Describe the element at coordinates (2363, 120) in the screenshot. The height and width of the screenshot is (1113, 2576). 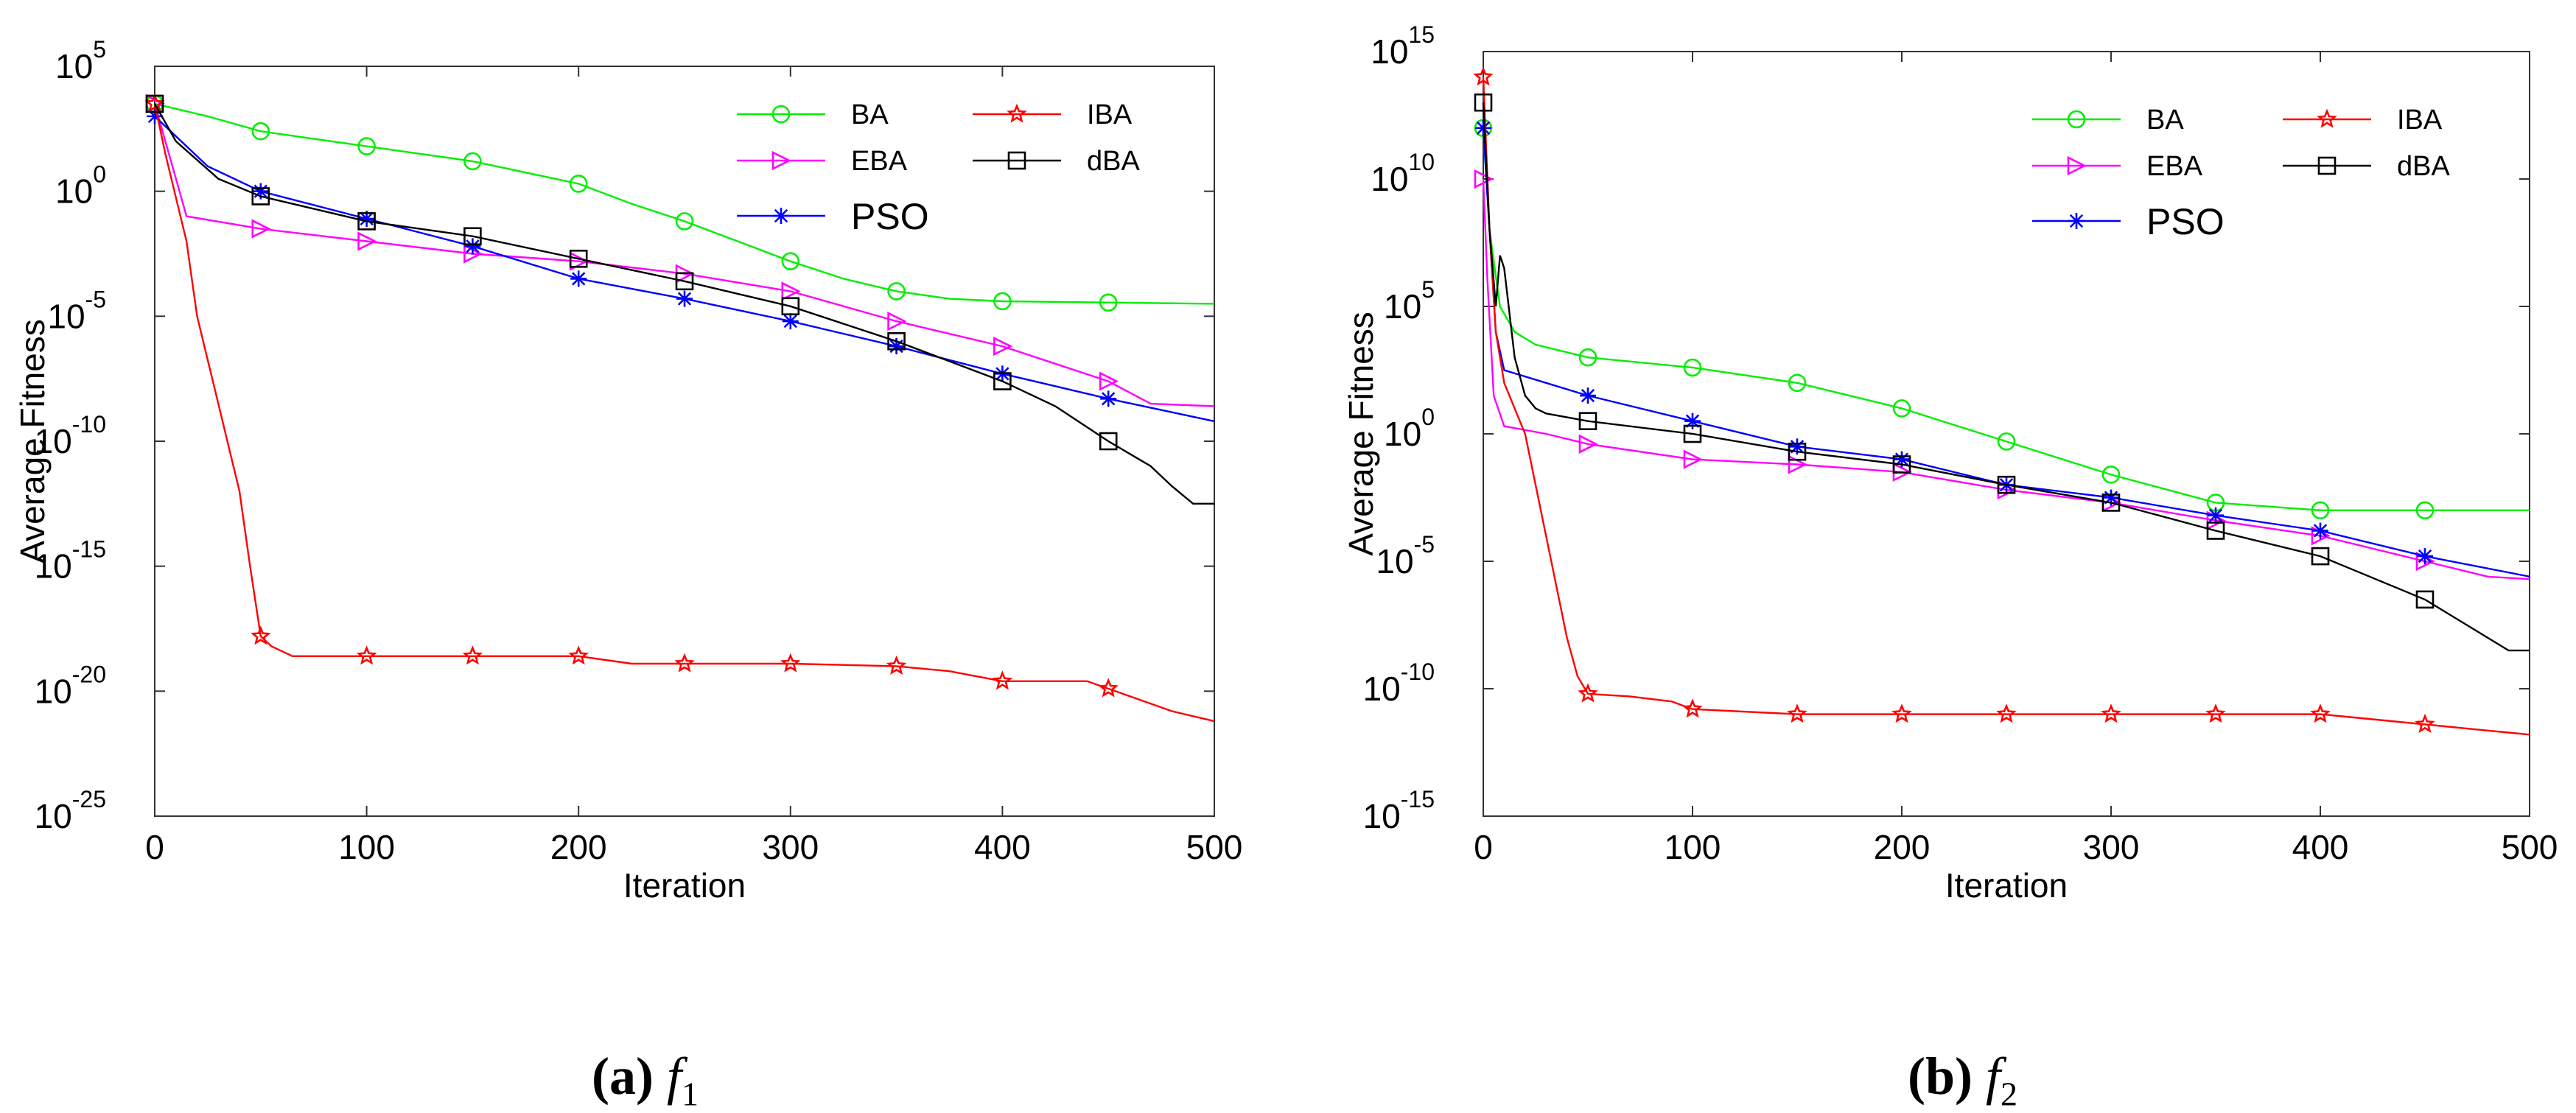
I see `chartb-legend-item-iba: IBA` at that location.